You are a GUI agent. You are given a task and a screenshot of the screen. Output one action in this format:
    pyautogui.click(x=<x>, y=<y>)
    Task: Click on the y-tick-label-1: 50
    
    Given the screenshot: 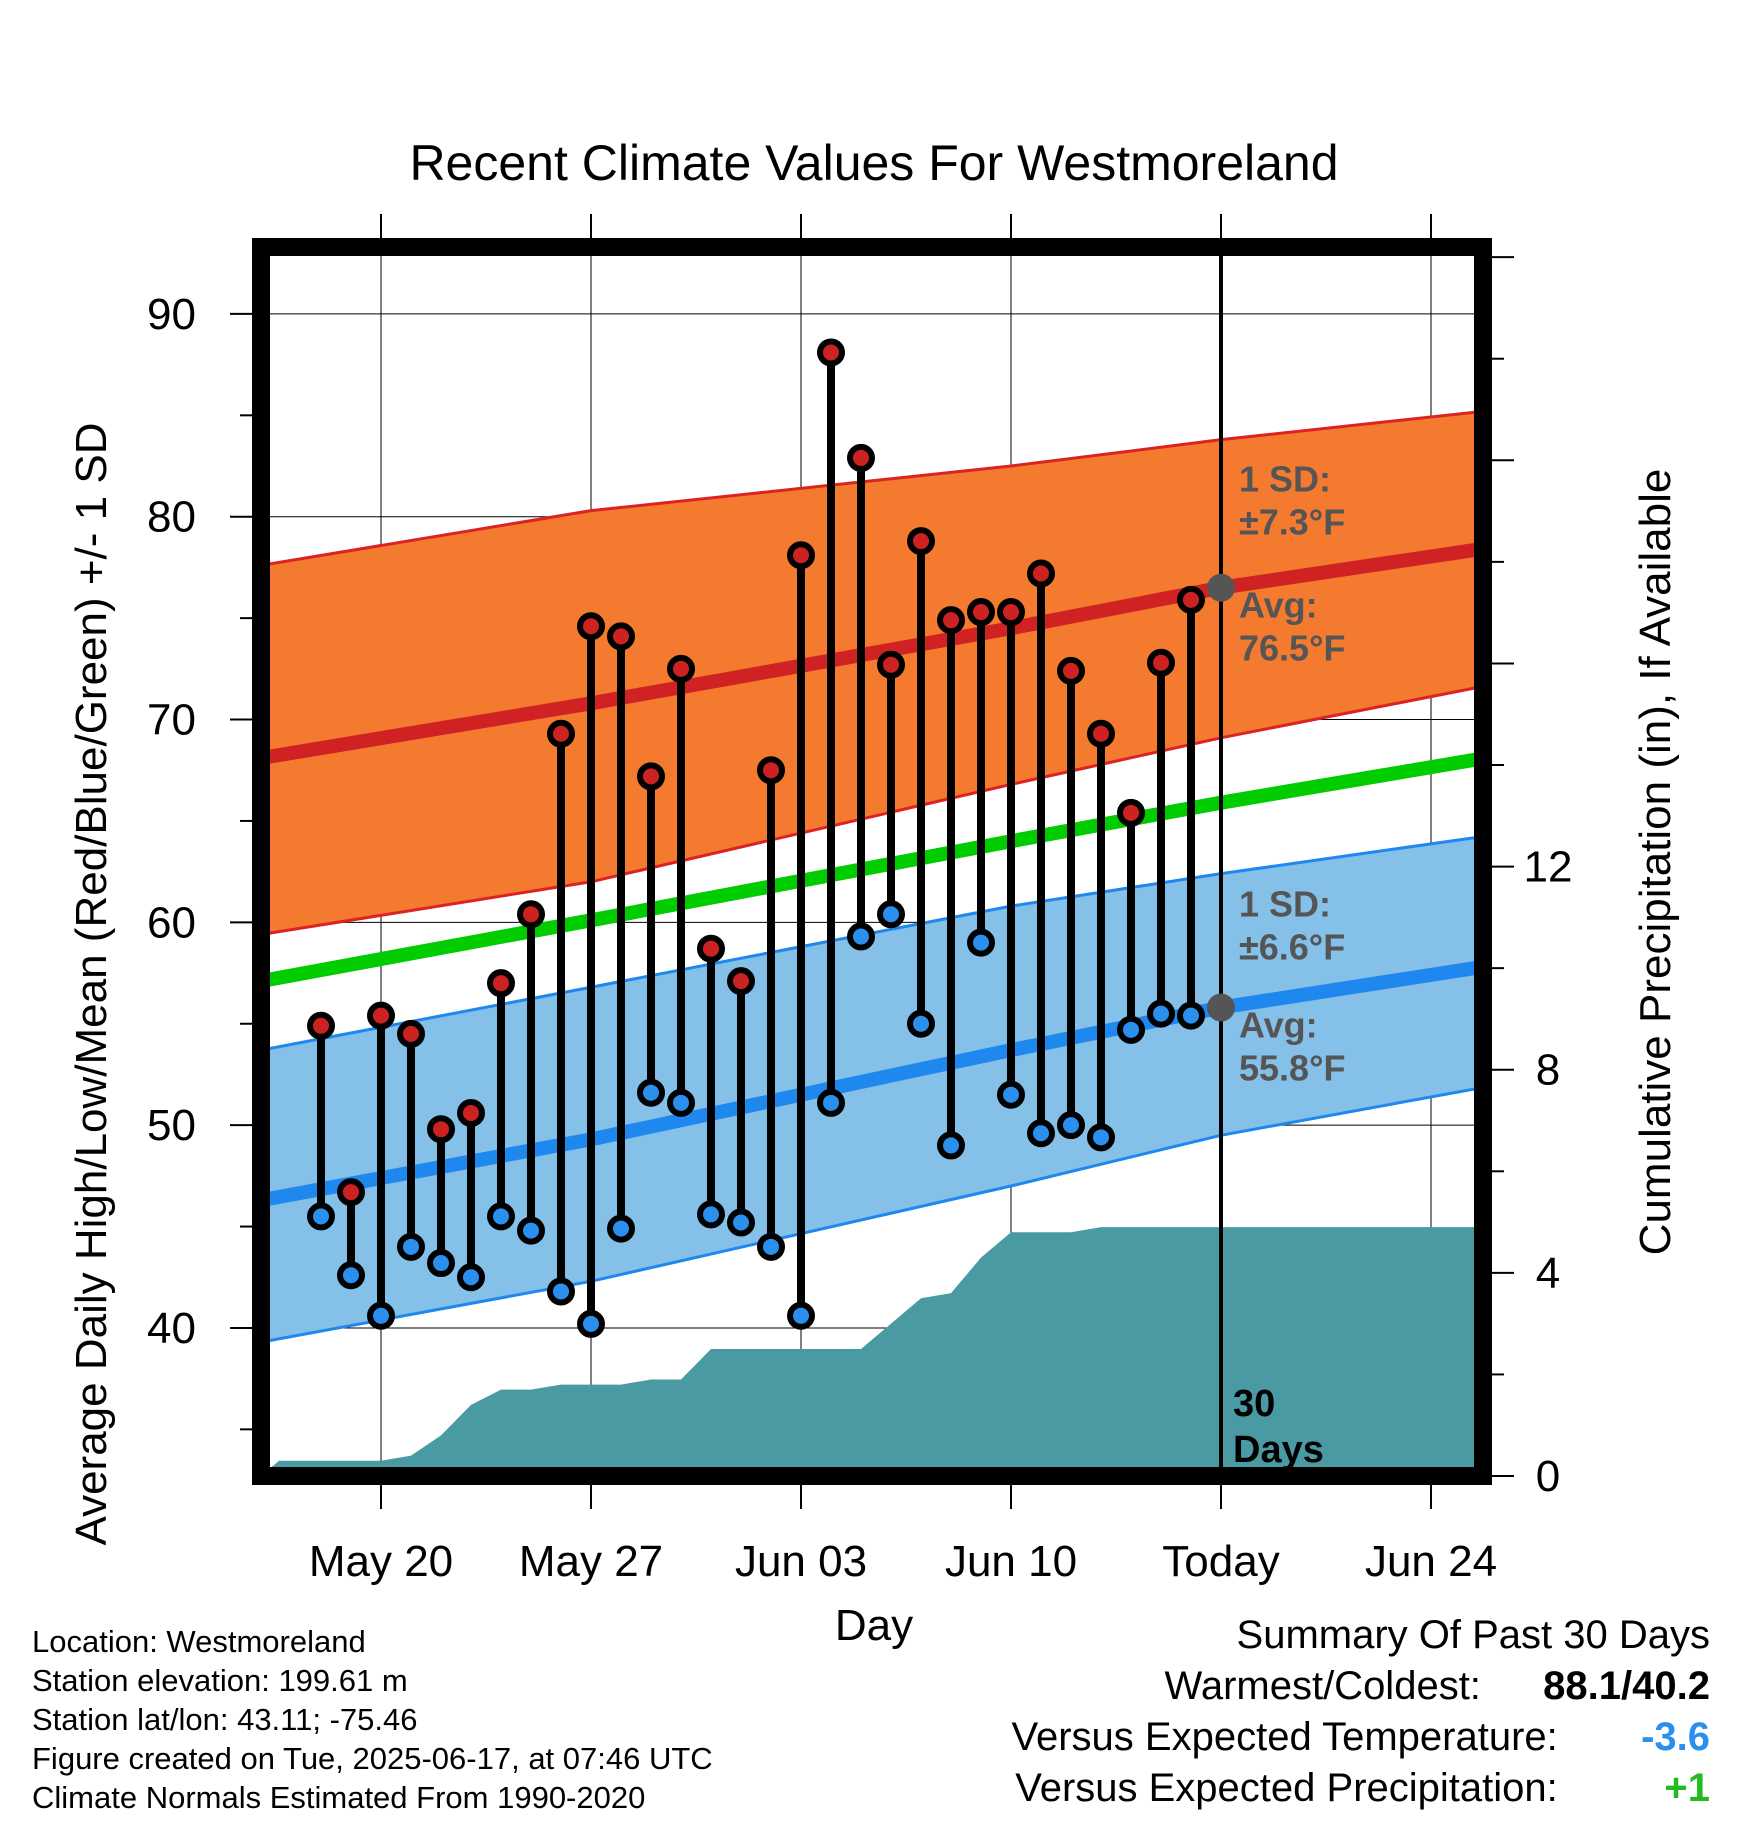 What is the action you would take?
    pyautogui.click(x=171, y=1125)
    